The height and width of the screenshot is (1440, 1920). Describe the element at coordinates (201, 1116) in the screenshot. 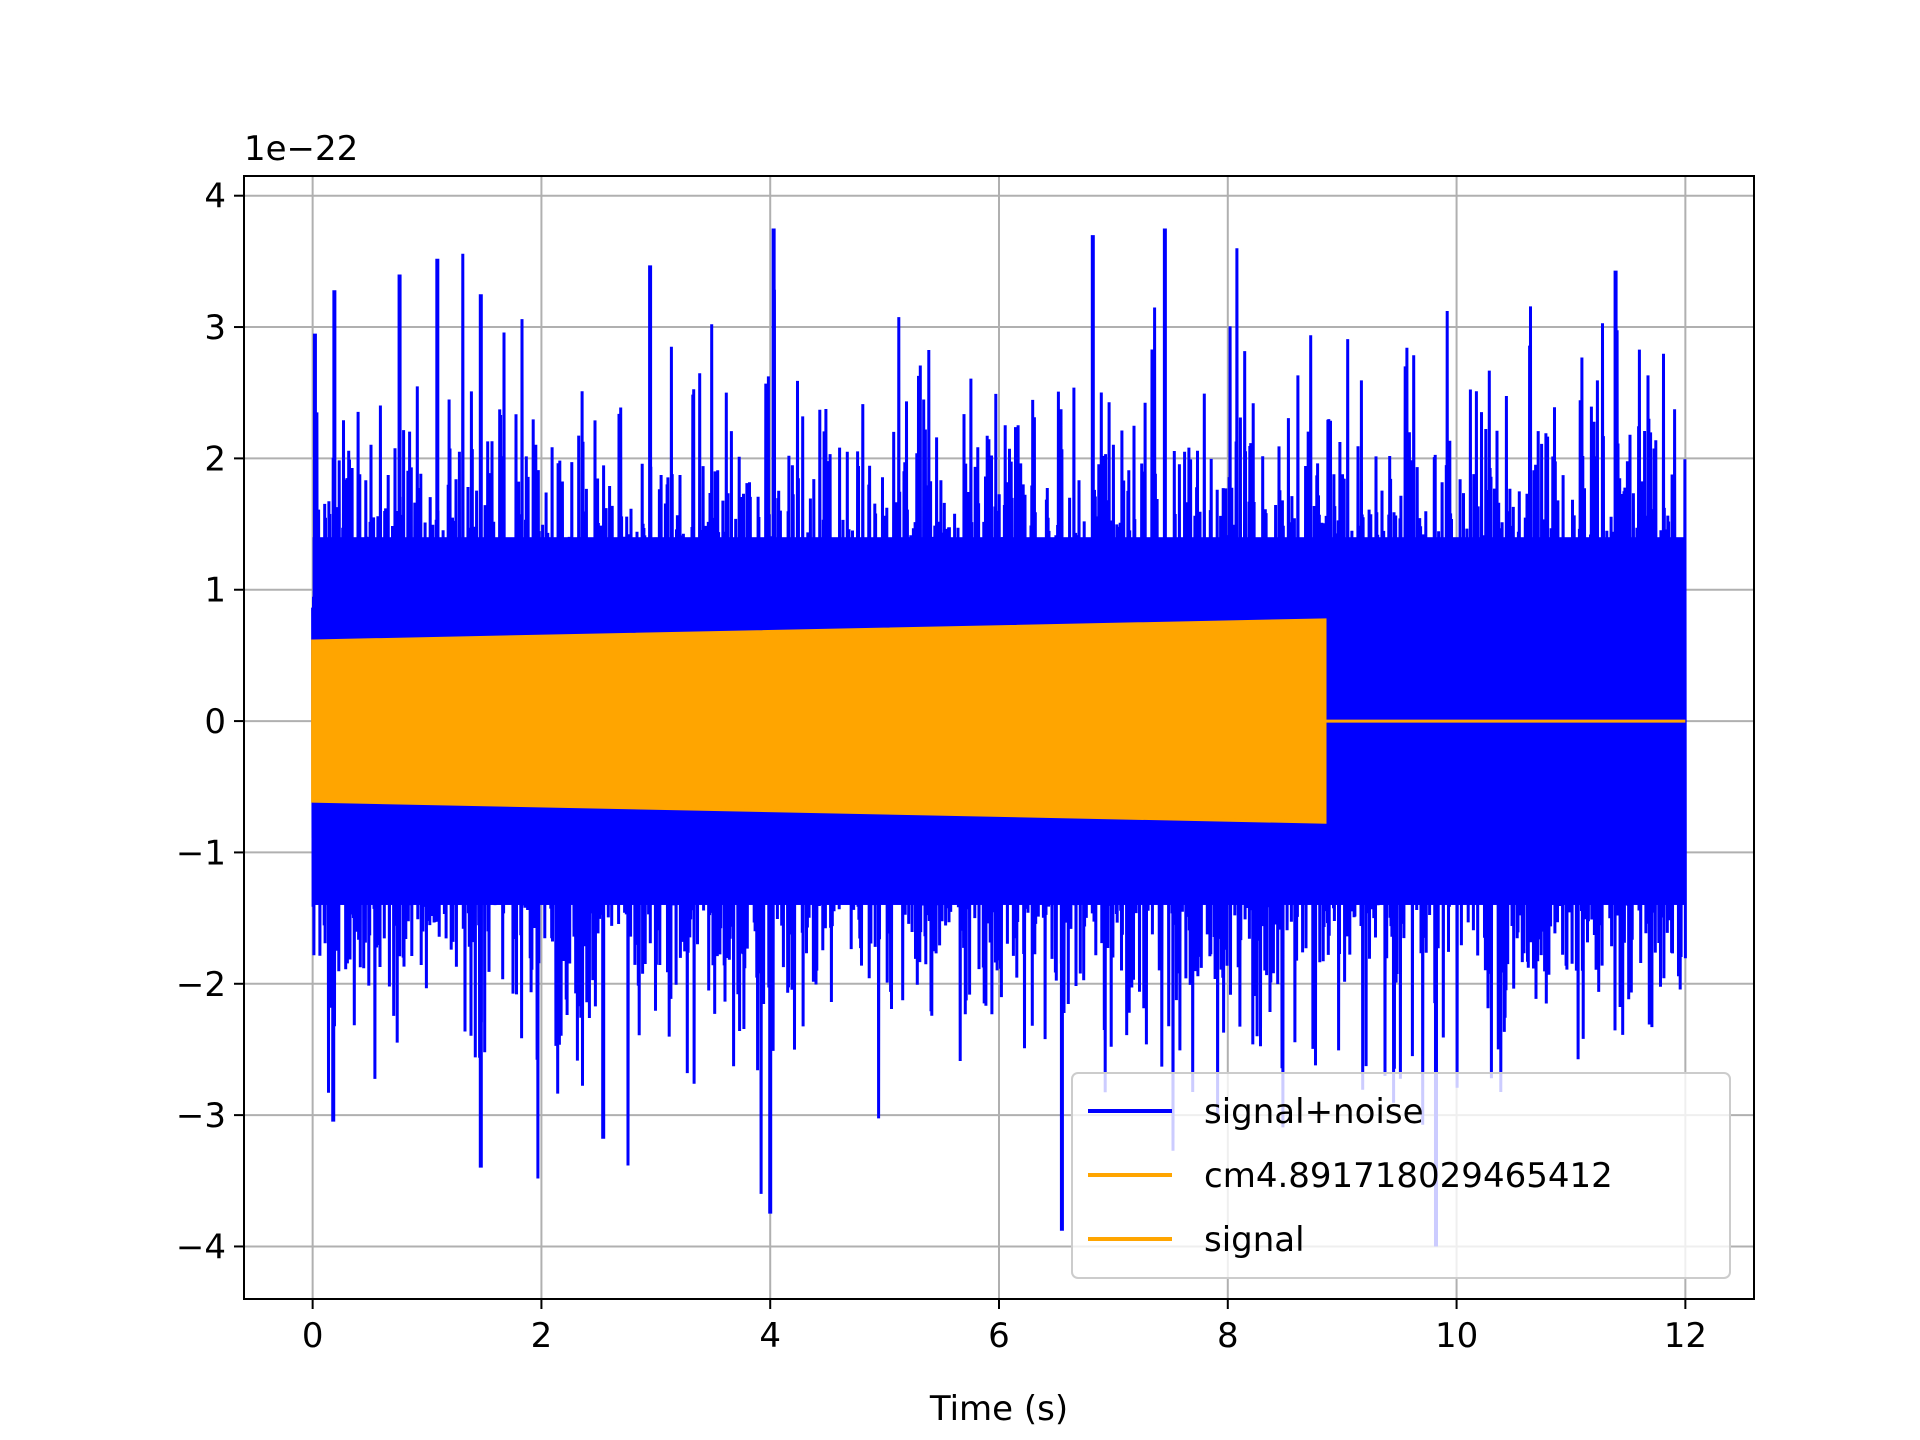

I see `y-tick-label: −3` at that location.